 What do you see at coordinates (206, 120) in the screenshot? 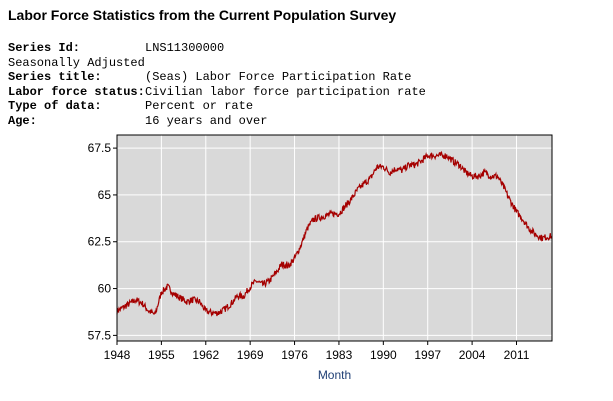
I see `age-value: 16 years and over` at bounding box center [206, 120].